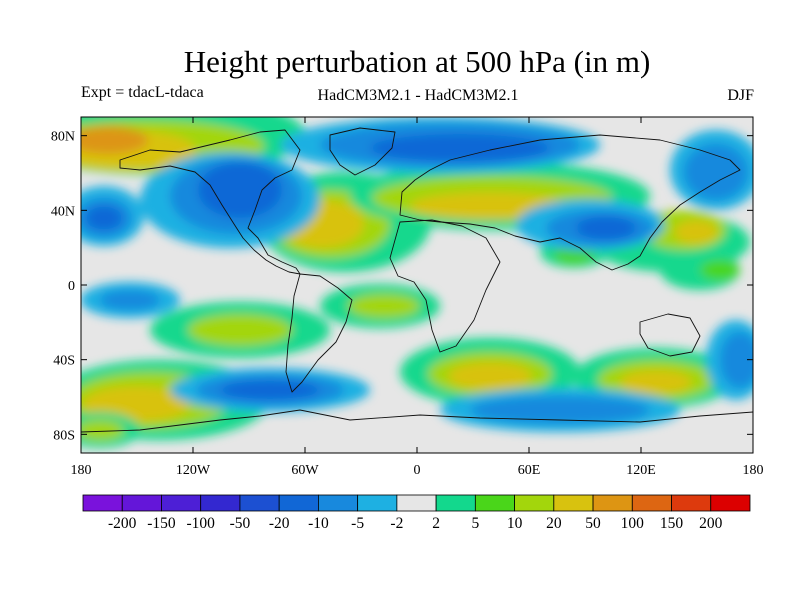 The width and height of the screenshot is (800, 600). Describe the element at coordinates (396, 523) in the screenshot. I see `colorbar-label: -2` at that location.